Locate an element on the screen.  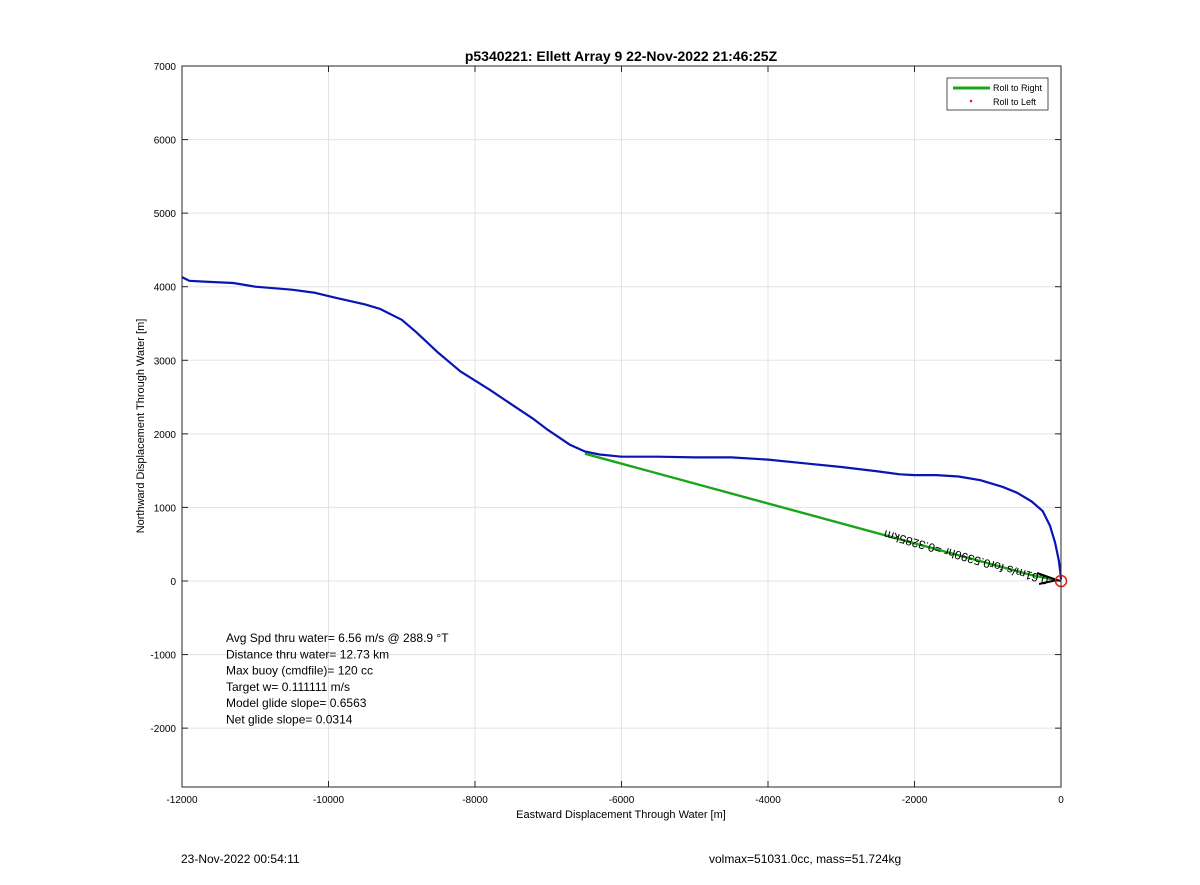
x-tick-label: 0 is located at coordinates (1061, 800).